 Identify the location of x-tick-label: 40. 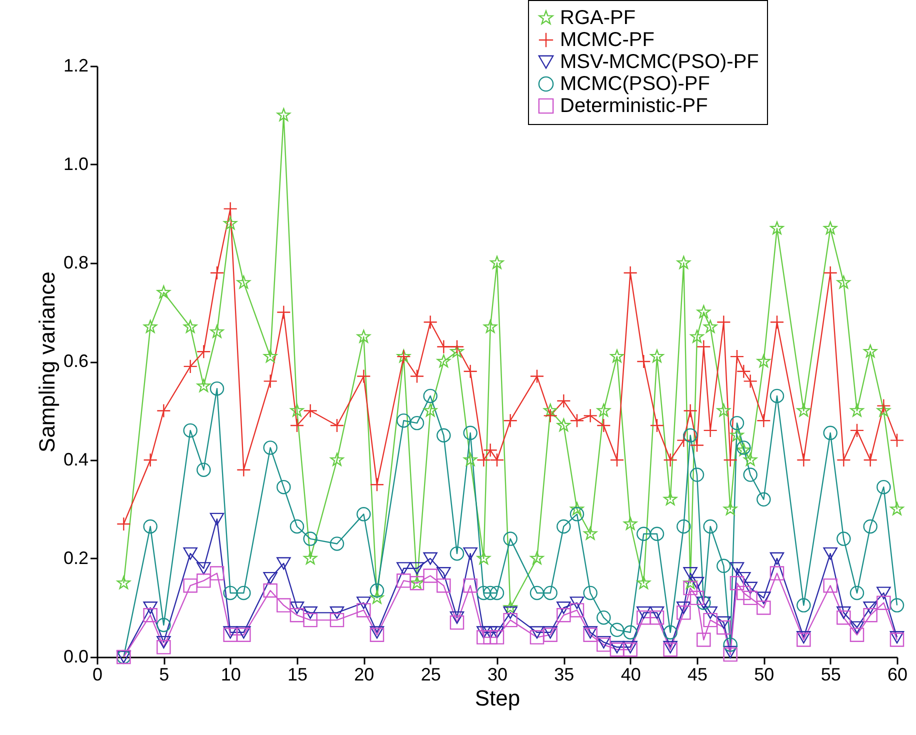
(630, 674).